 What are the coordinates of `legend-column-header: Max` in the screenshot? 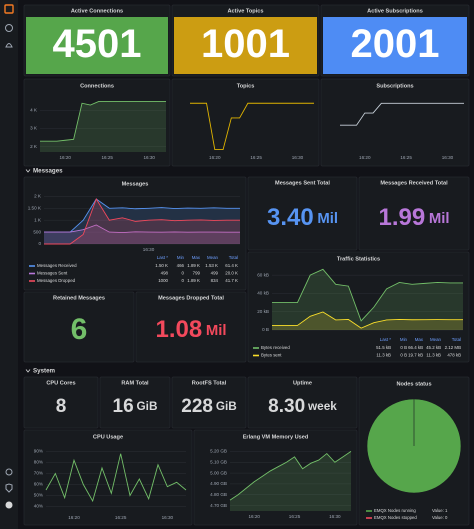 It's located at (419, 339).